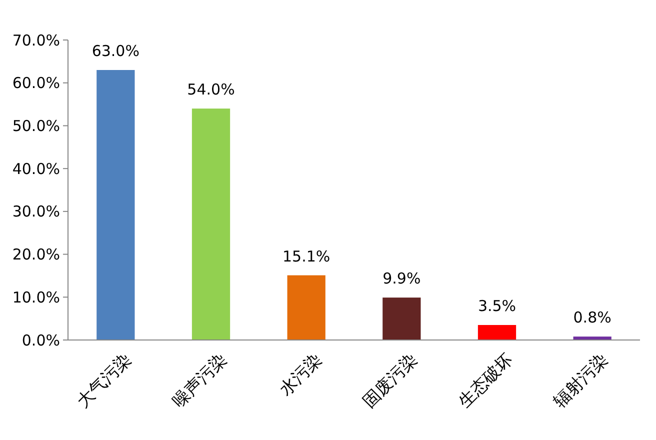  I want to click on y-tick-label: 20.0%, so click(36, 255).